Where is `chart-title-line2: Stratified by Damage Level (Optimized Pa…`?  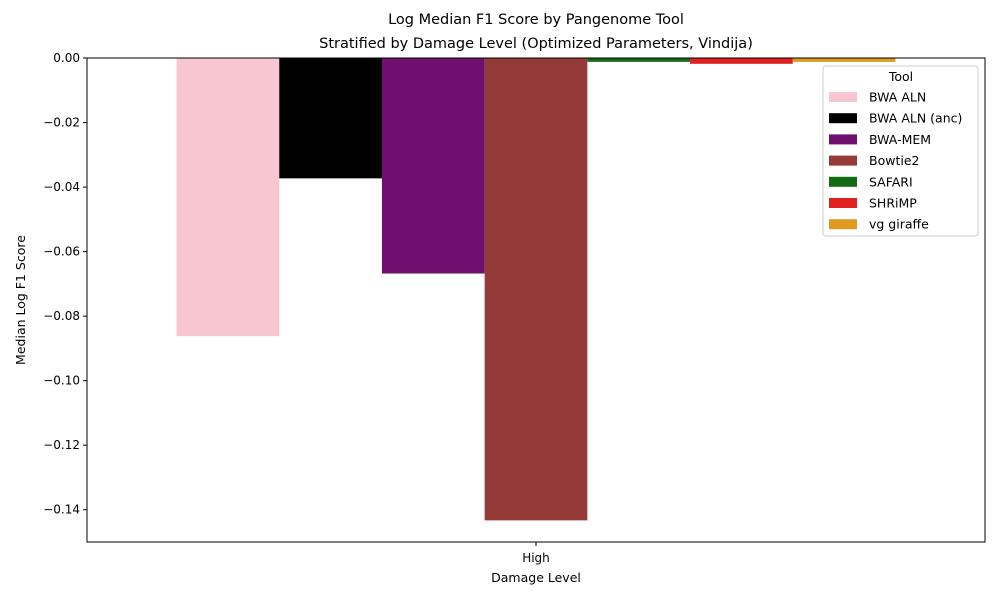
chart-title-line2: Stratified by Damage Level (Optimized Pa… is located at coordinates (536, 44).